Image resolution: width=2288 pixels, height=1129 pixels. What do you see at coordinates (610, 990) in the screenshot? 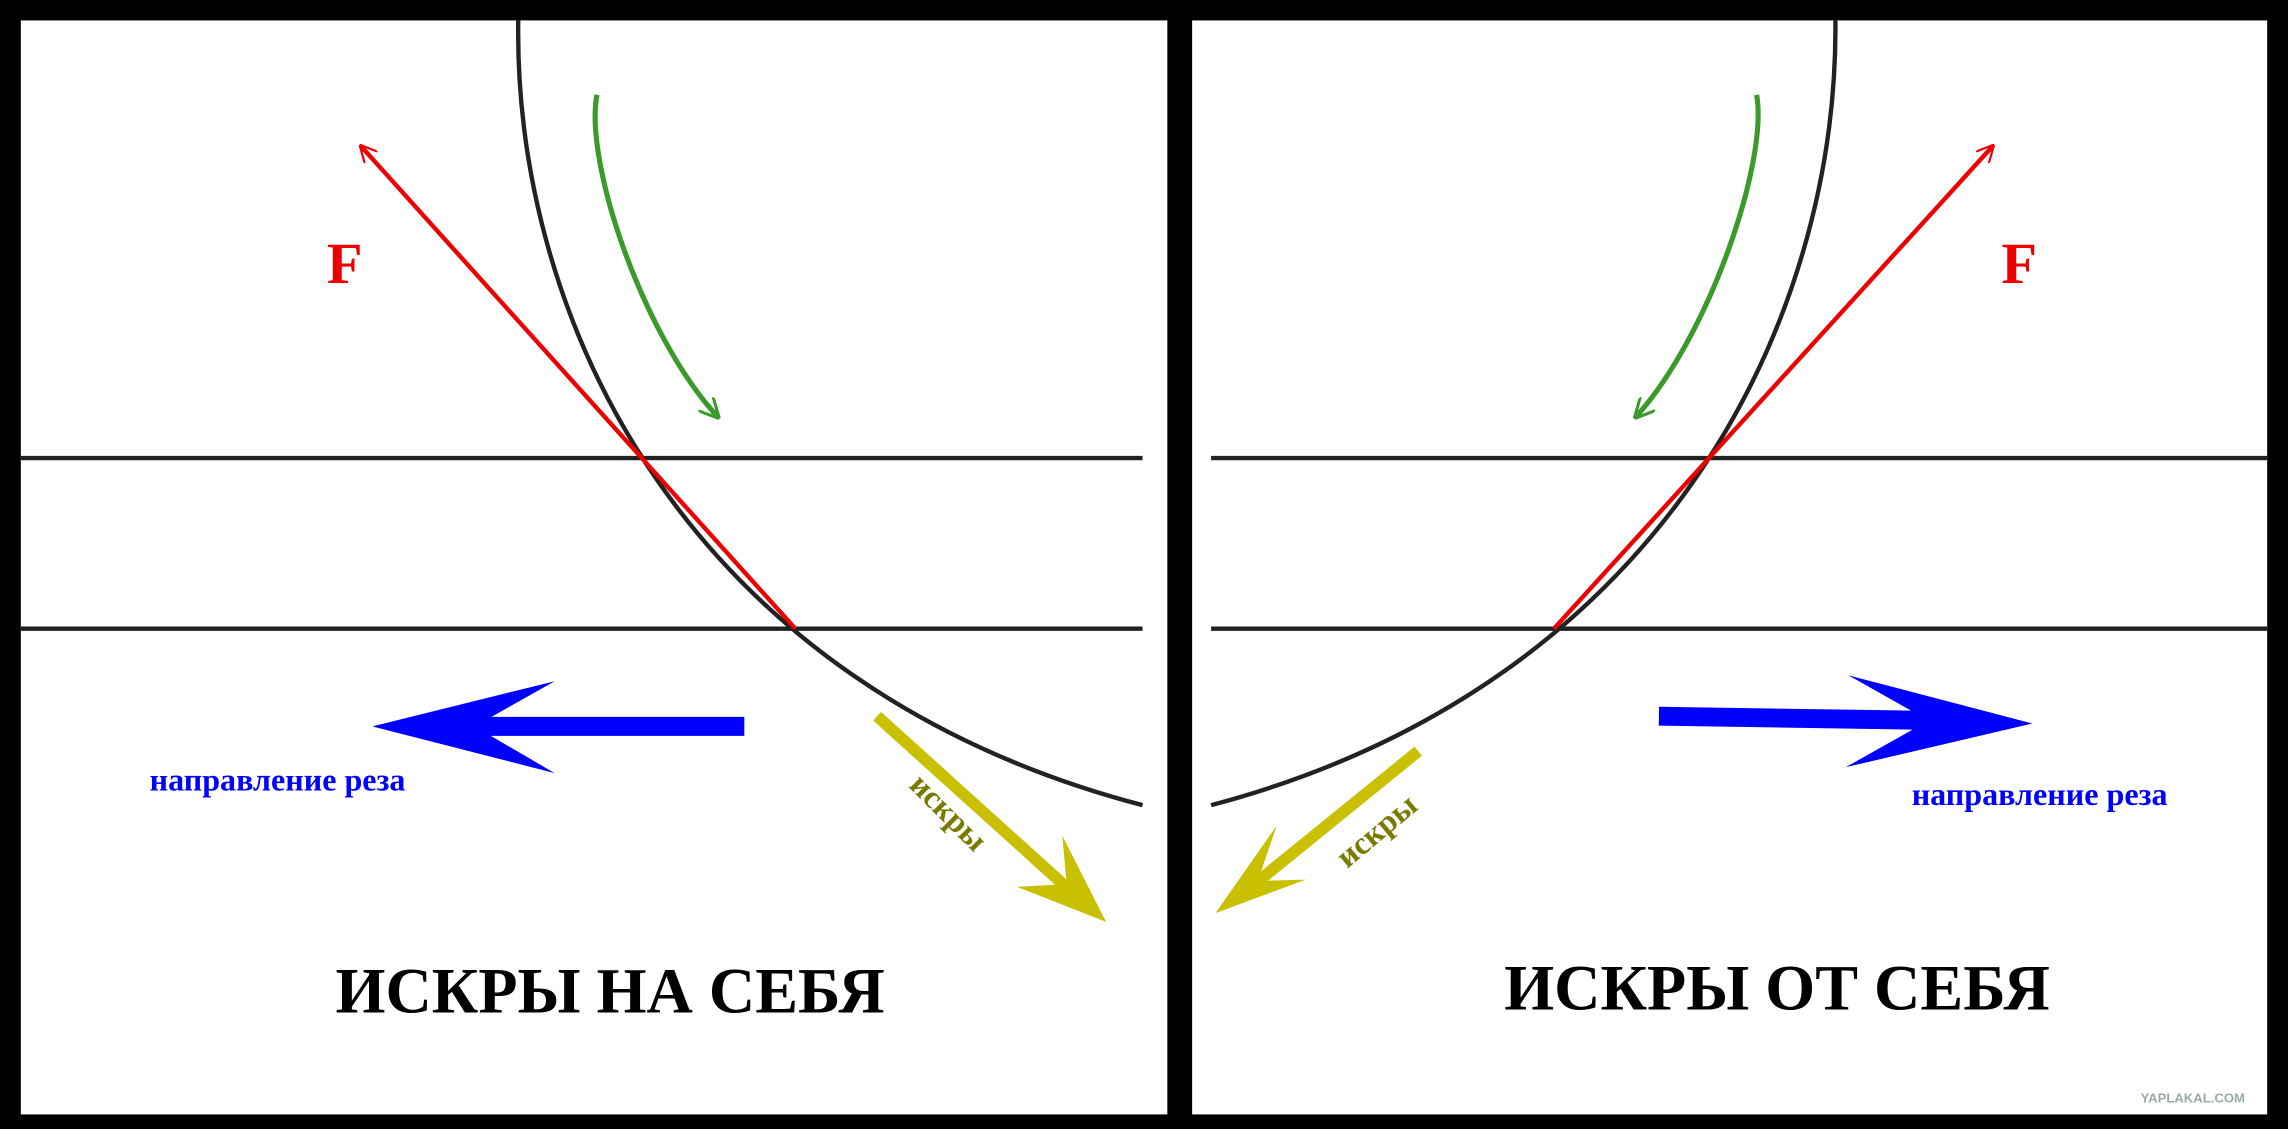
I see `panel-title: ИСКРЫ НА СЕБЯ` at bounding box center [610, 990].